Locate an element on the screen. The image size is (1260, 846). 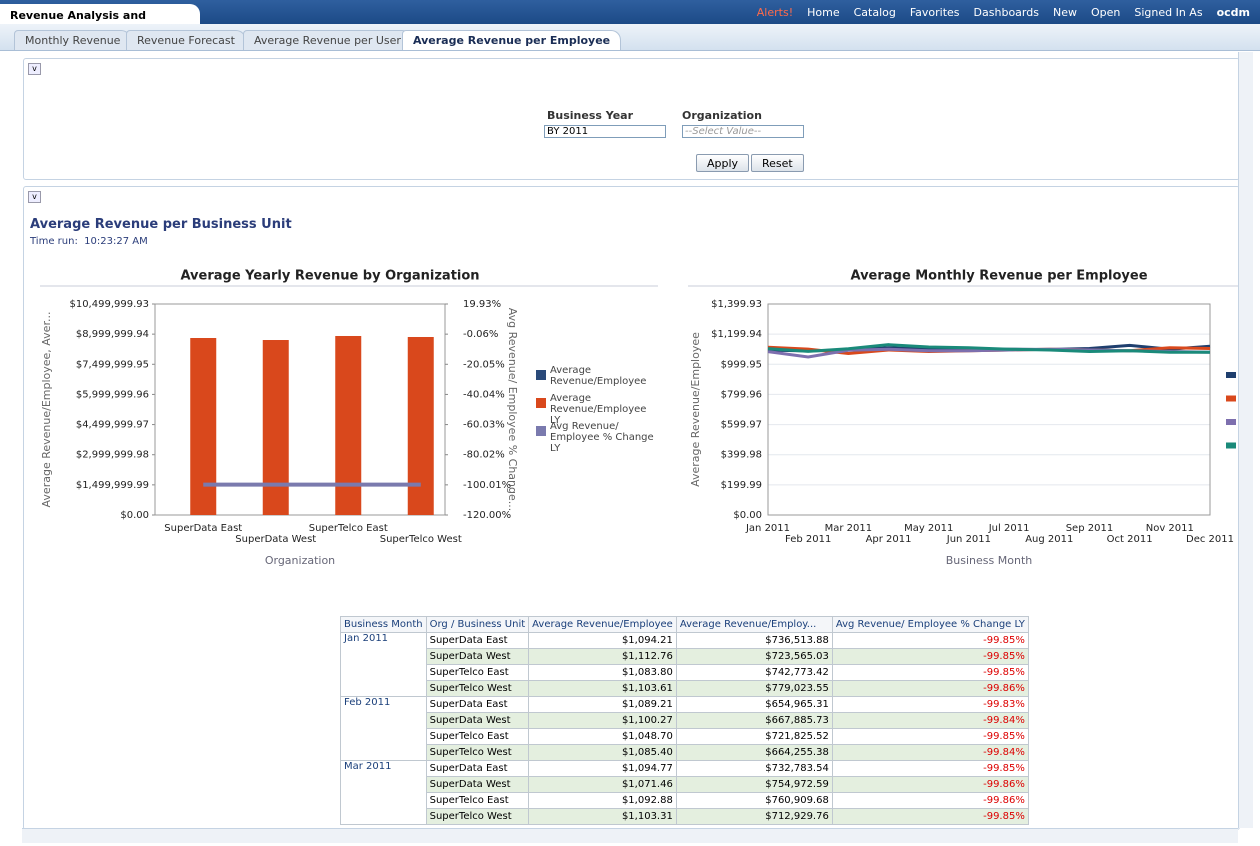
y2-tick-label: -0.06% is located at coordinates (480, 334).